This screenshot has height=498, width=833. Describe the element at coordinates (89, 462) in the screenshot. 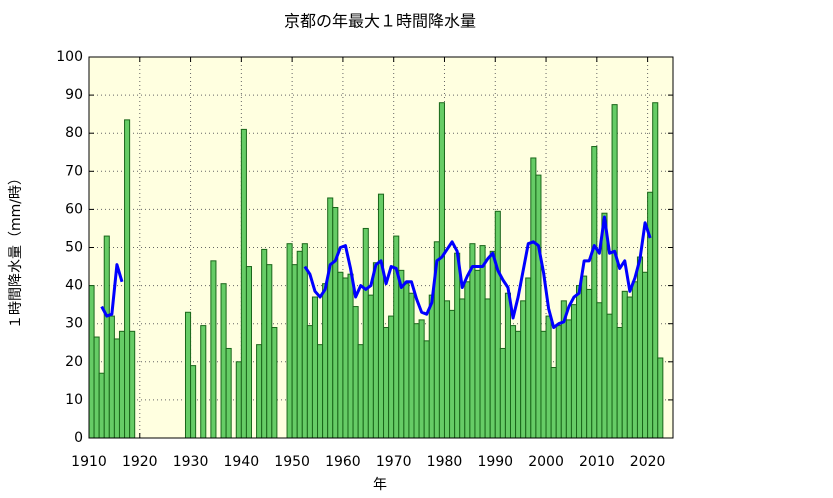

I see `x-tick-label: 1910` at that location.